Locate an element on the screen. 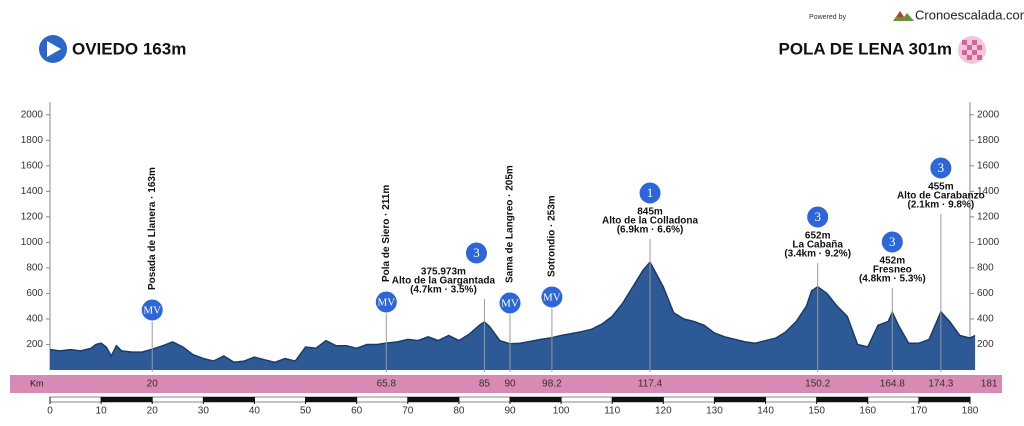 This screenshot has height=426, width=1024. start-icon is located at coordinates (53, 49).